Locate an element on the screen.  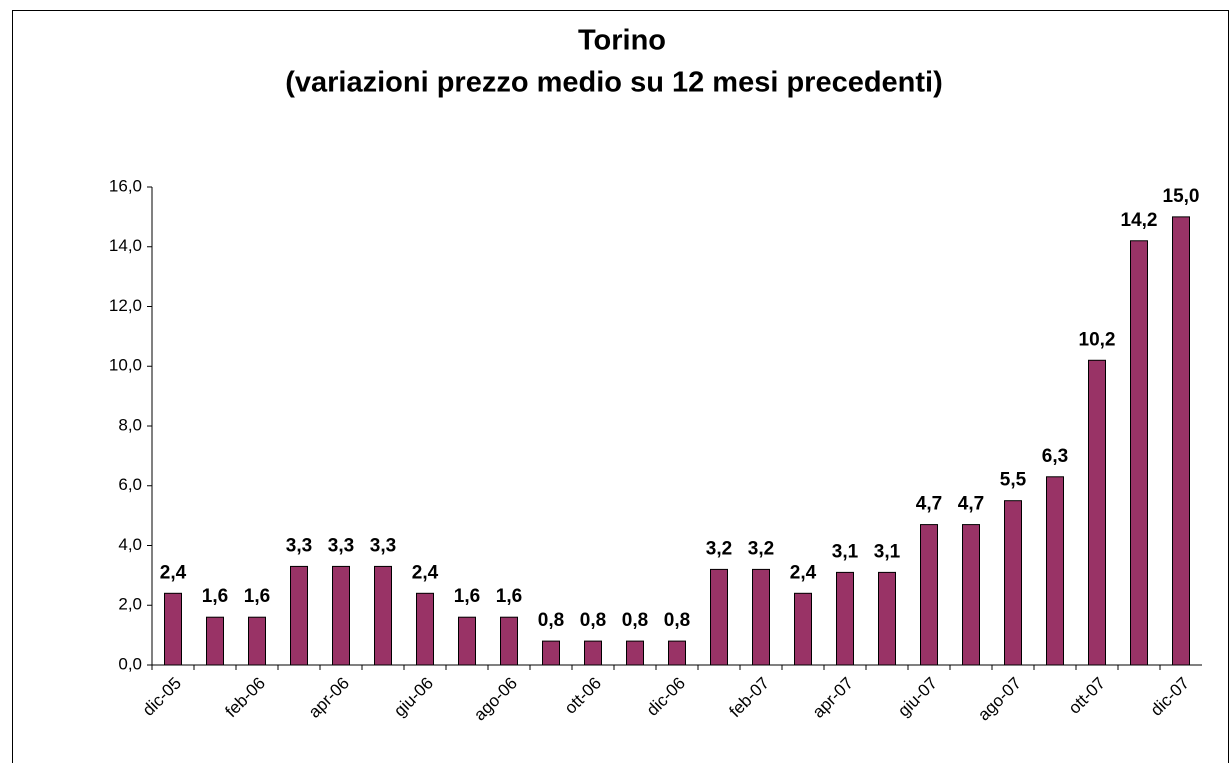
x-tick-label: ago-06 is located at coordinates (495, 699).